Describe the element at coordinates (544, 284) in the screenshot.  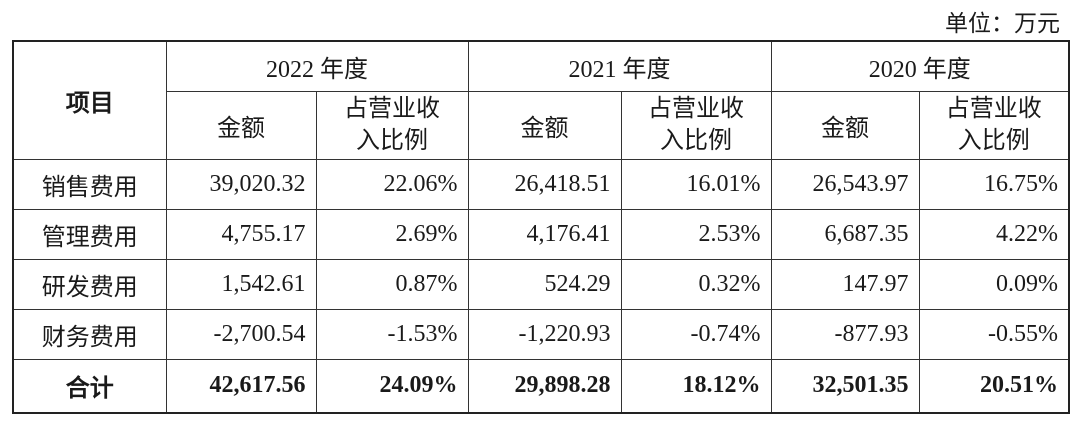
I see `cell: 524.29` at that location.